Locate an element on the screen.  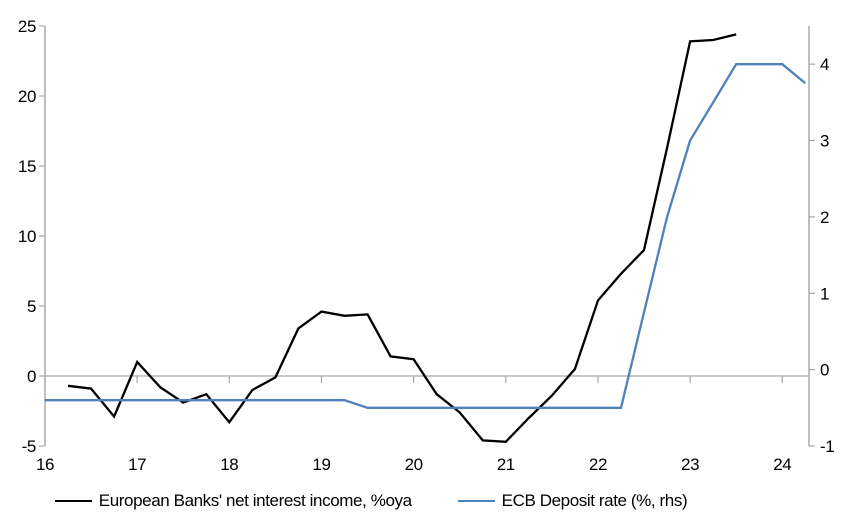
right-axis-label: 2 is located at coordinates (824, 217).